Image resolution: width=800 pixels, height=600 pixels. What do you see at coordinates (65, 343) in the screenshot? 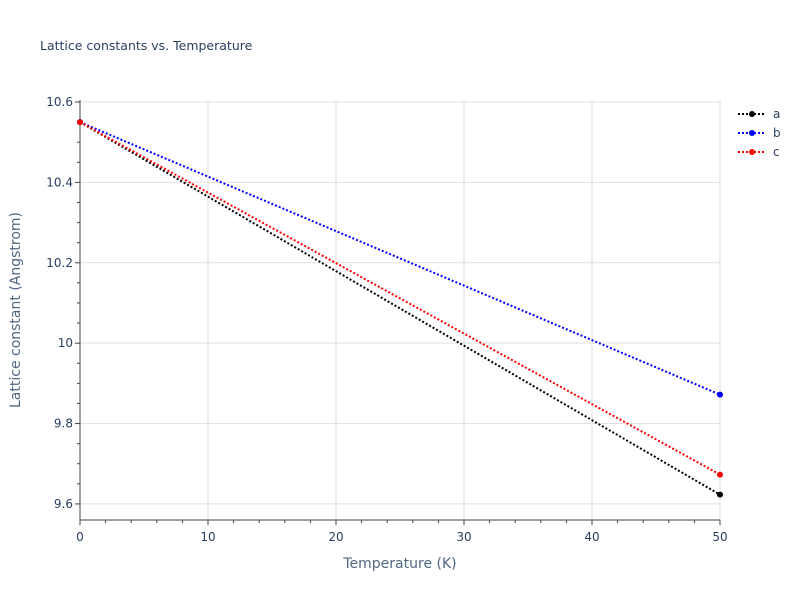
I see `y-tick-label: 10` at bounding box center [65, 343].